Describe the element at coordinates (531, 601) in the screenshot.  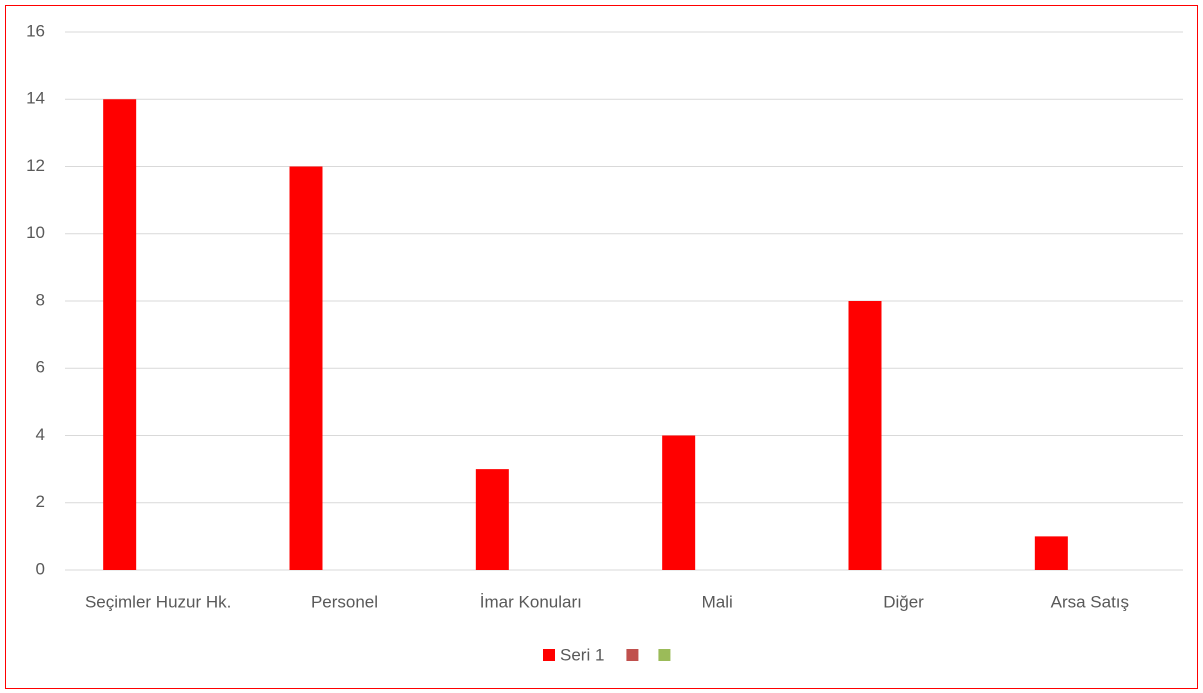
I see `x-tick-label: İmar Konuları` at that location.